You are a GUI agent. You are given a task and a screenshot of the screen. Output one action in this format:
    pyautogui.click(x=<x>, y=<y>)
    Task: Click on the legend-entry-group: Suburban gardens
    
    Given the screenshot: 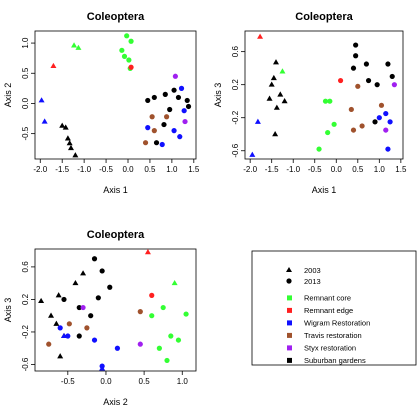 What is the action you would take?
    pyautogui.click(x=326, y=360)
    